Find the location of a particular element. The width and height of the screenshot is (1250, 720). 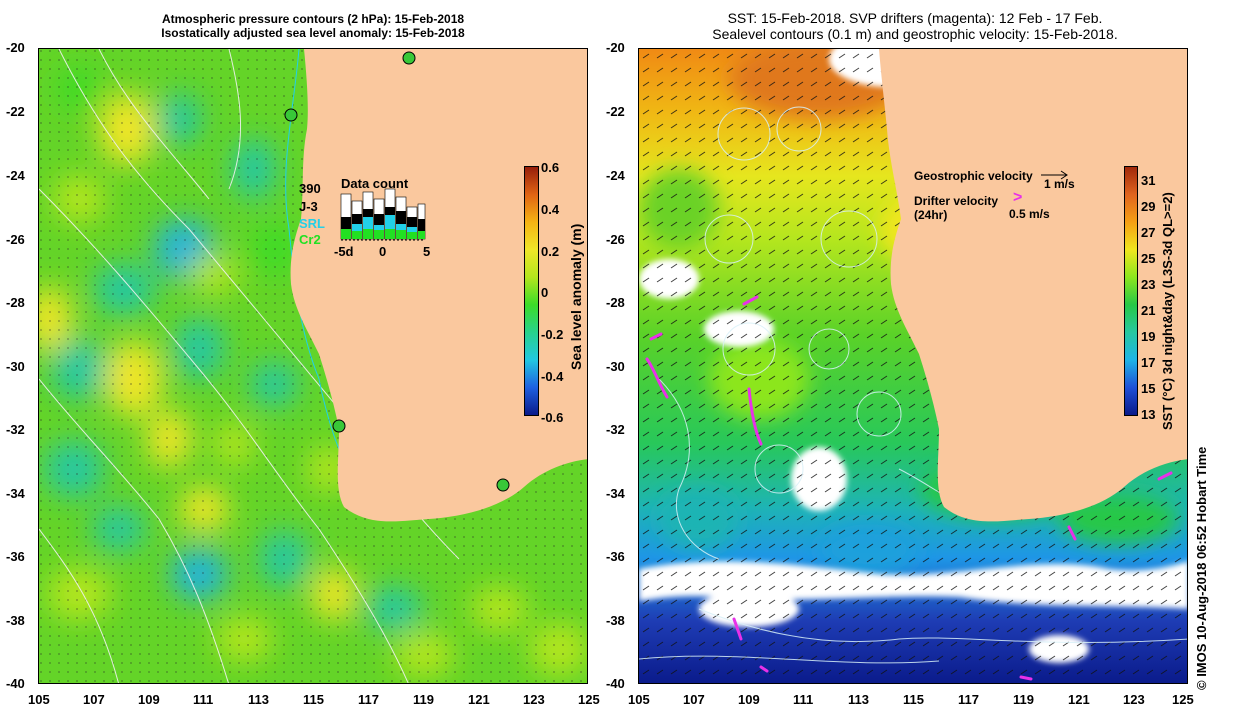

lat-label-left: -26 is located at coordinates (15, 239).